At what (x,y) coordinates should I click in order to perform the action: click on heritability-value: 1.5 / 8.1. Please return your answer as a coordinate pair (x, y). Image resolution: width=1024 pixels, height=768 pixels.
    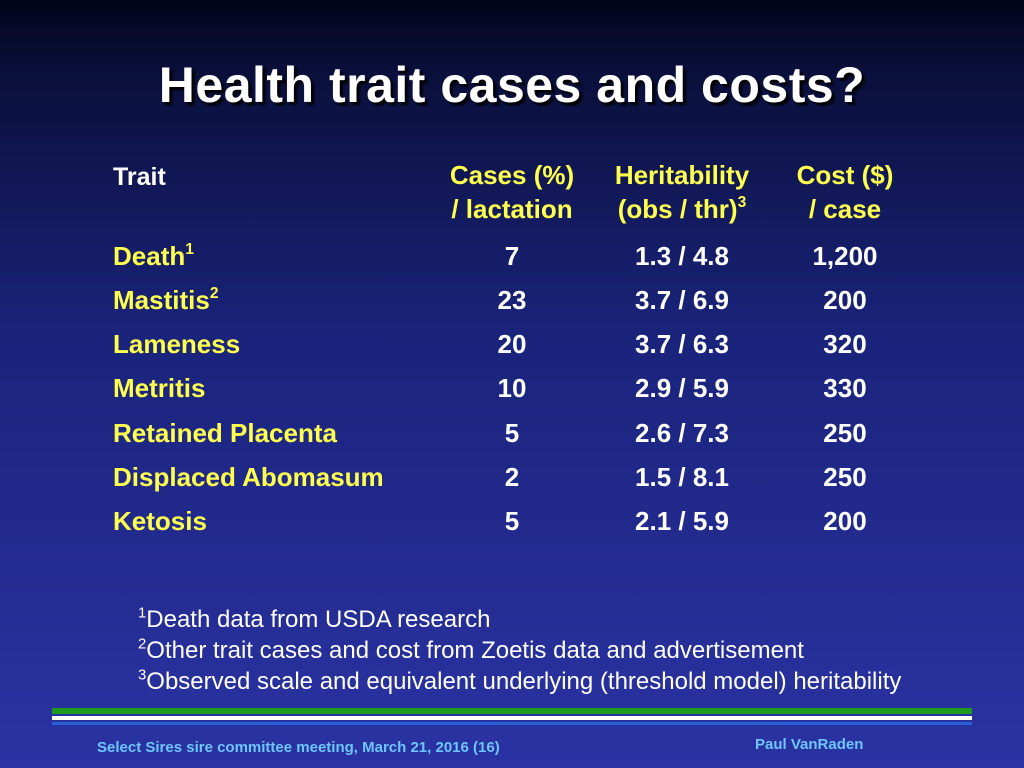
    Looking at the image, I should click on (682, 477).